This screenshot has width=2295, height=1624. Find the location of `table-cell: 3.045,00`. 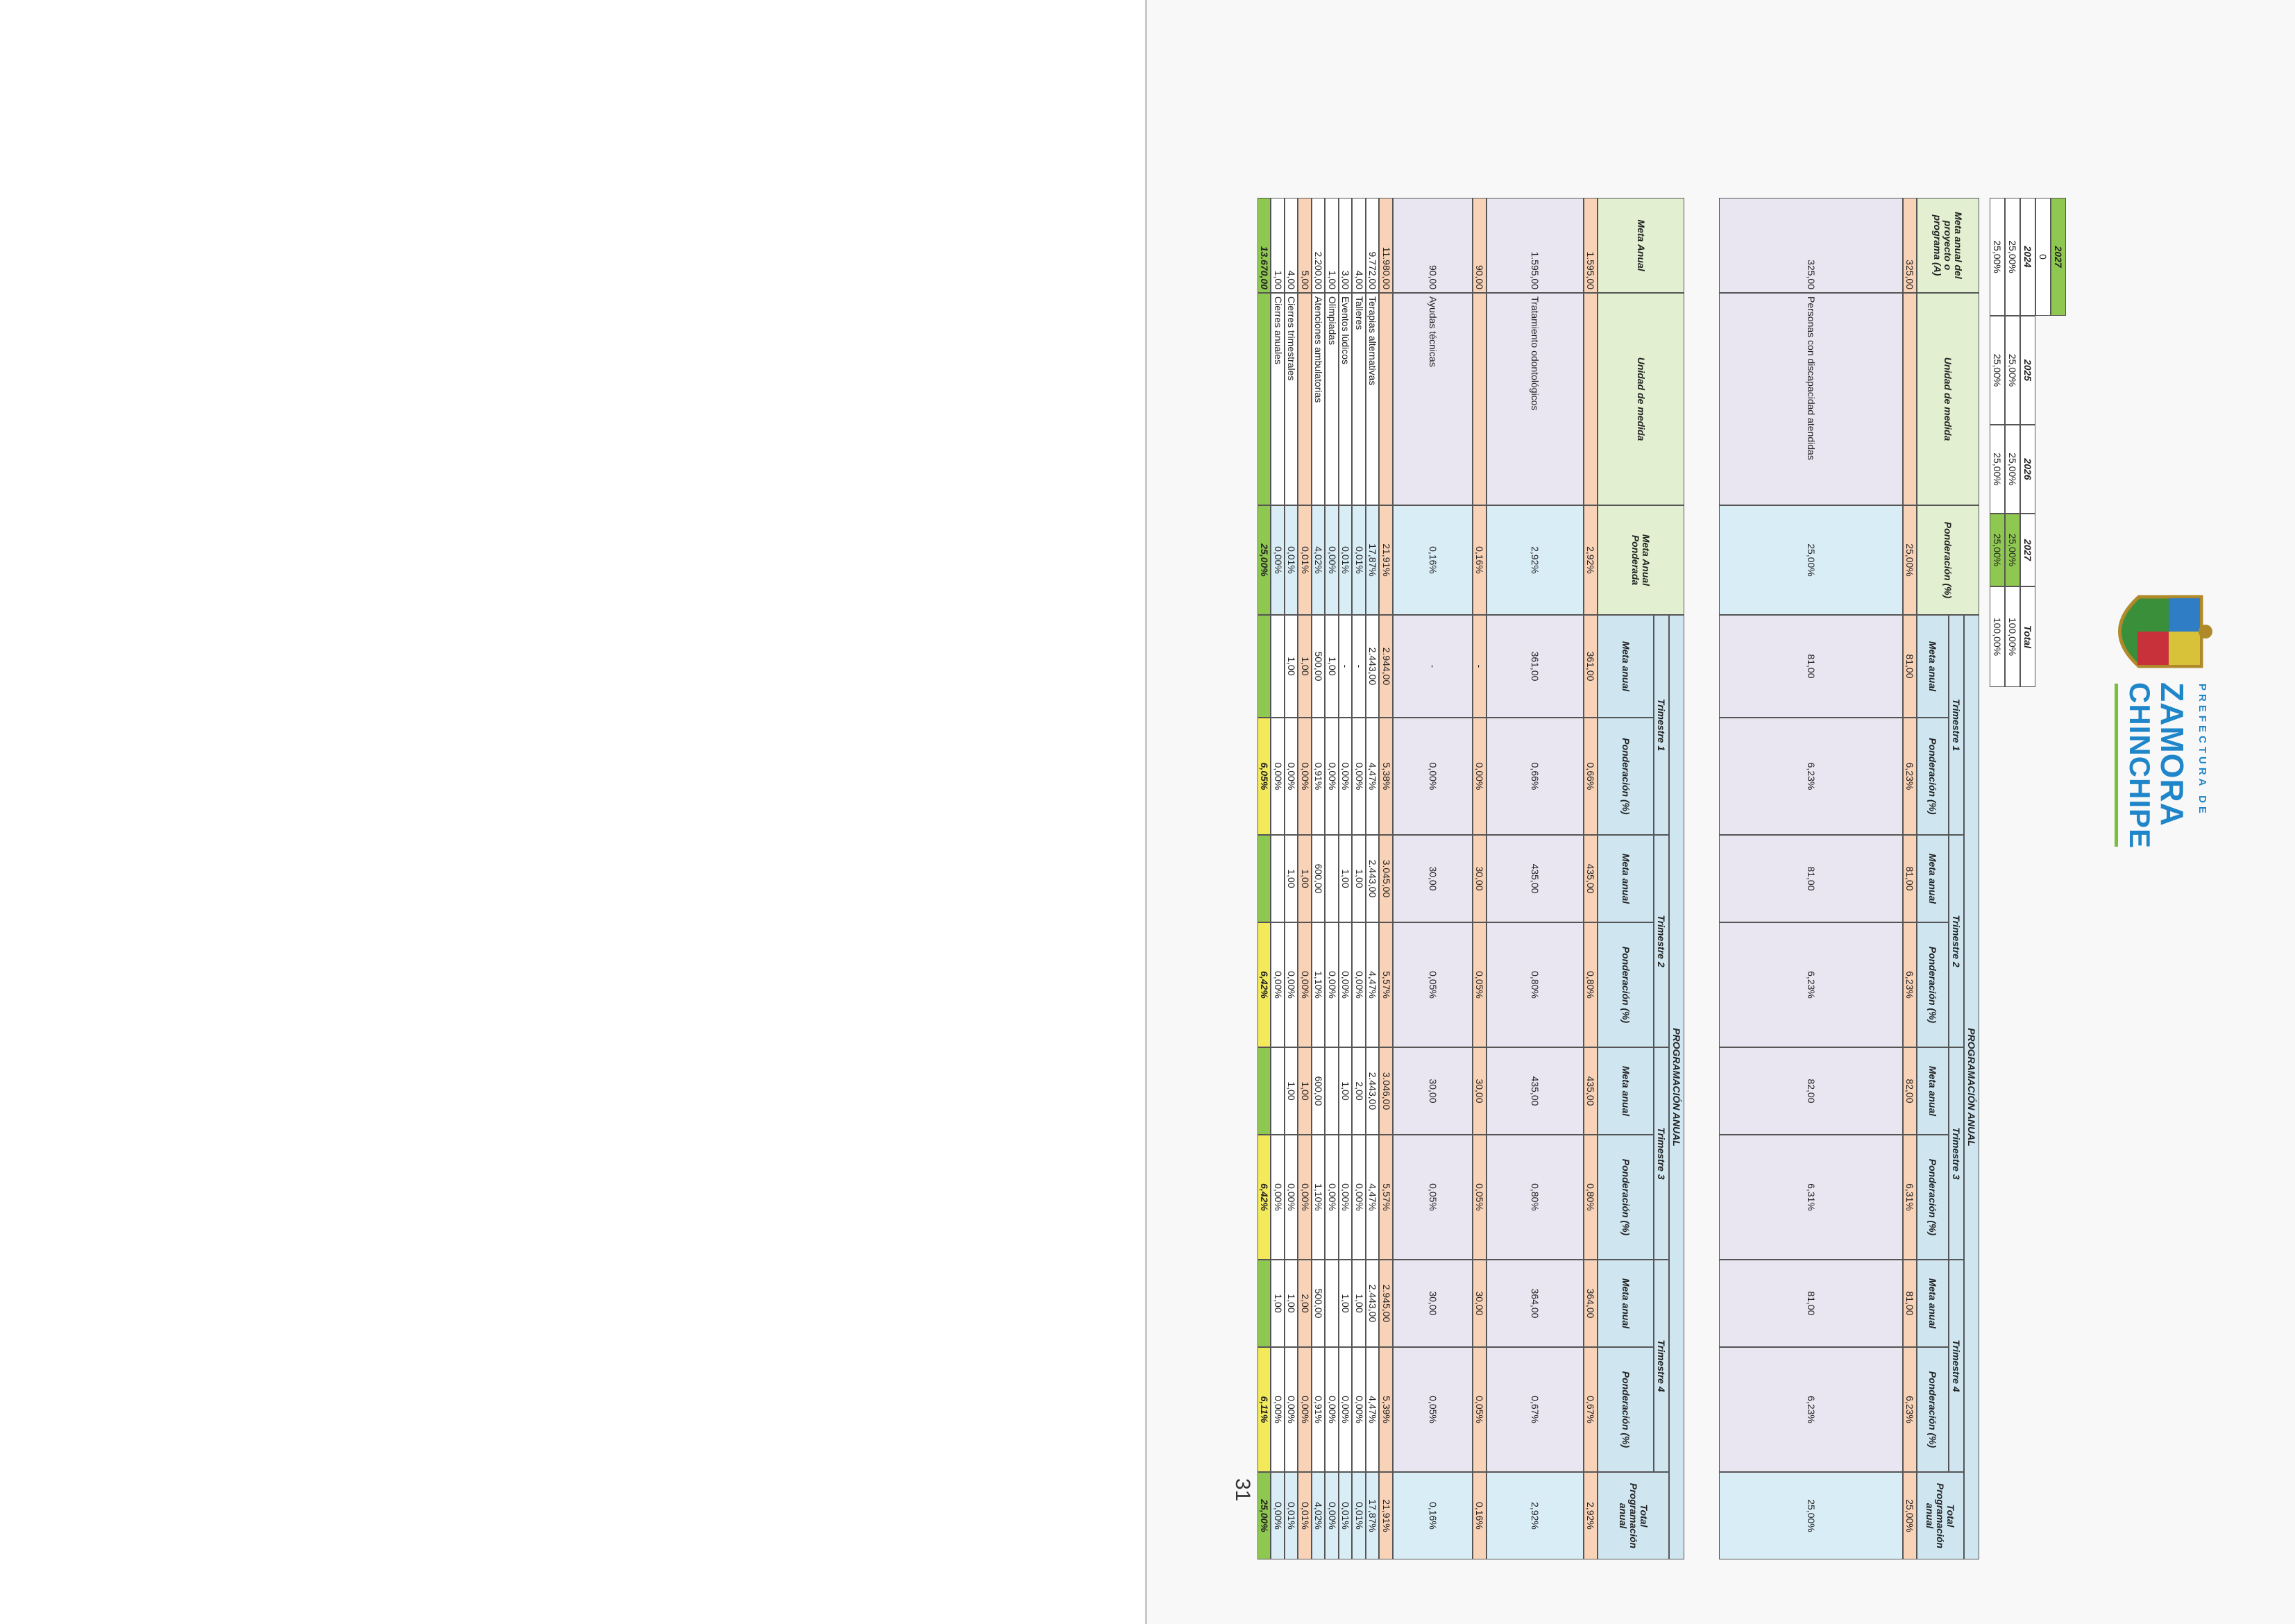

table-cell: 3.045,00 is located at coordinates (1386, 878).